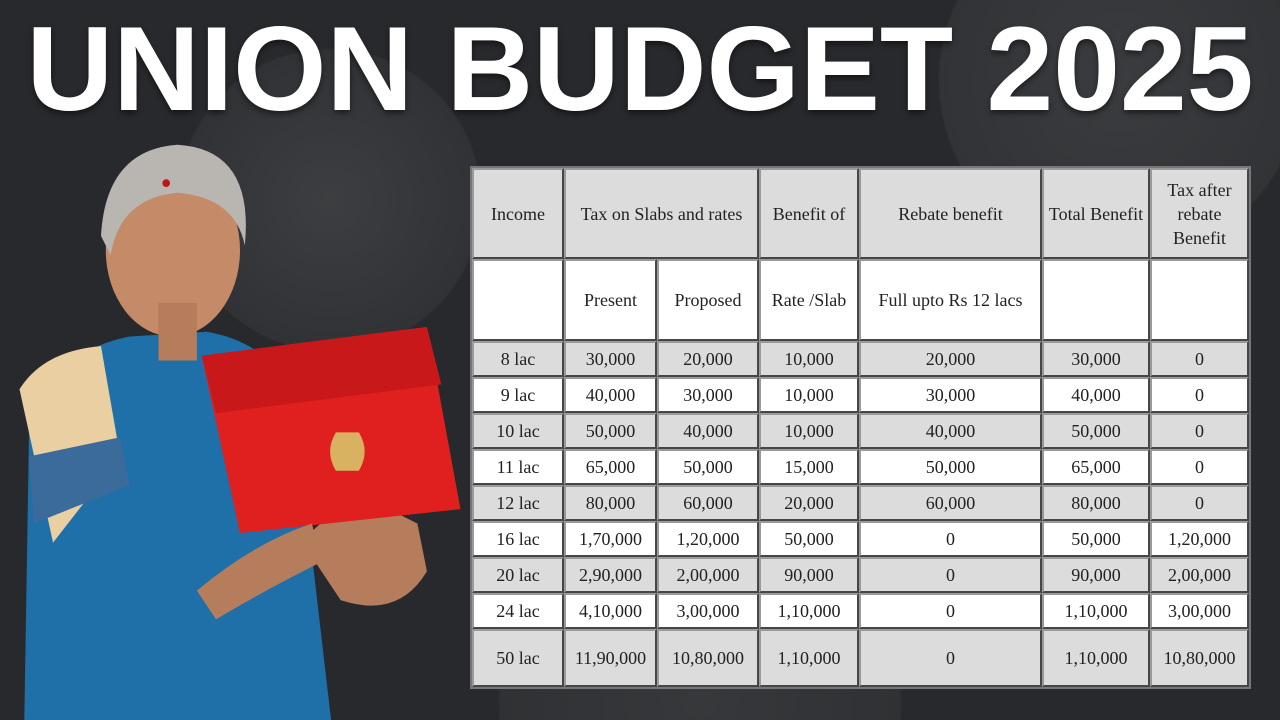  I want to click on table-row: 10 lac 50,000 40,000 10,000 40,000 50,000 0, so click(861, 431).